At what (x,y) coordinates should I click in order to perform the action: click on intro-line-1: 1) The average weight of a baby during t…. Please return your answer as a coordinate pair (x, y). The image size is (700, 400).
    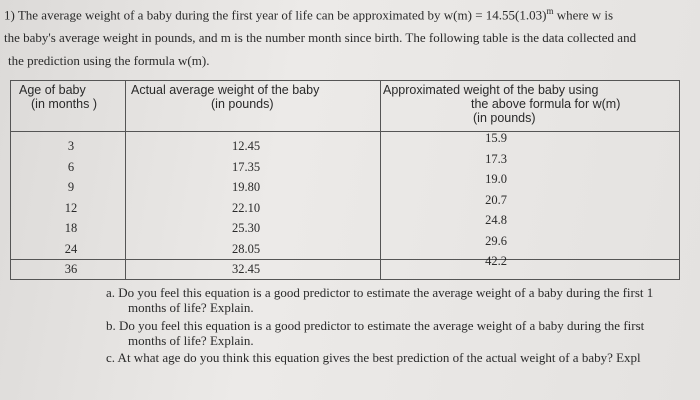
    Looking at the image, I should click on (308, 14).